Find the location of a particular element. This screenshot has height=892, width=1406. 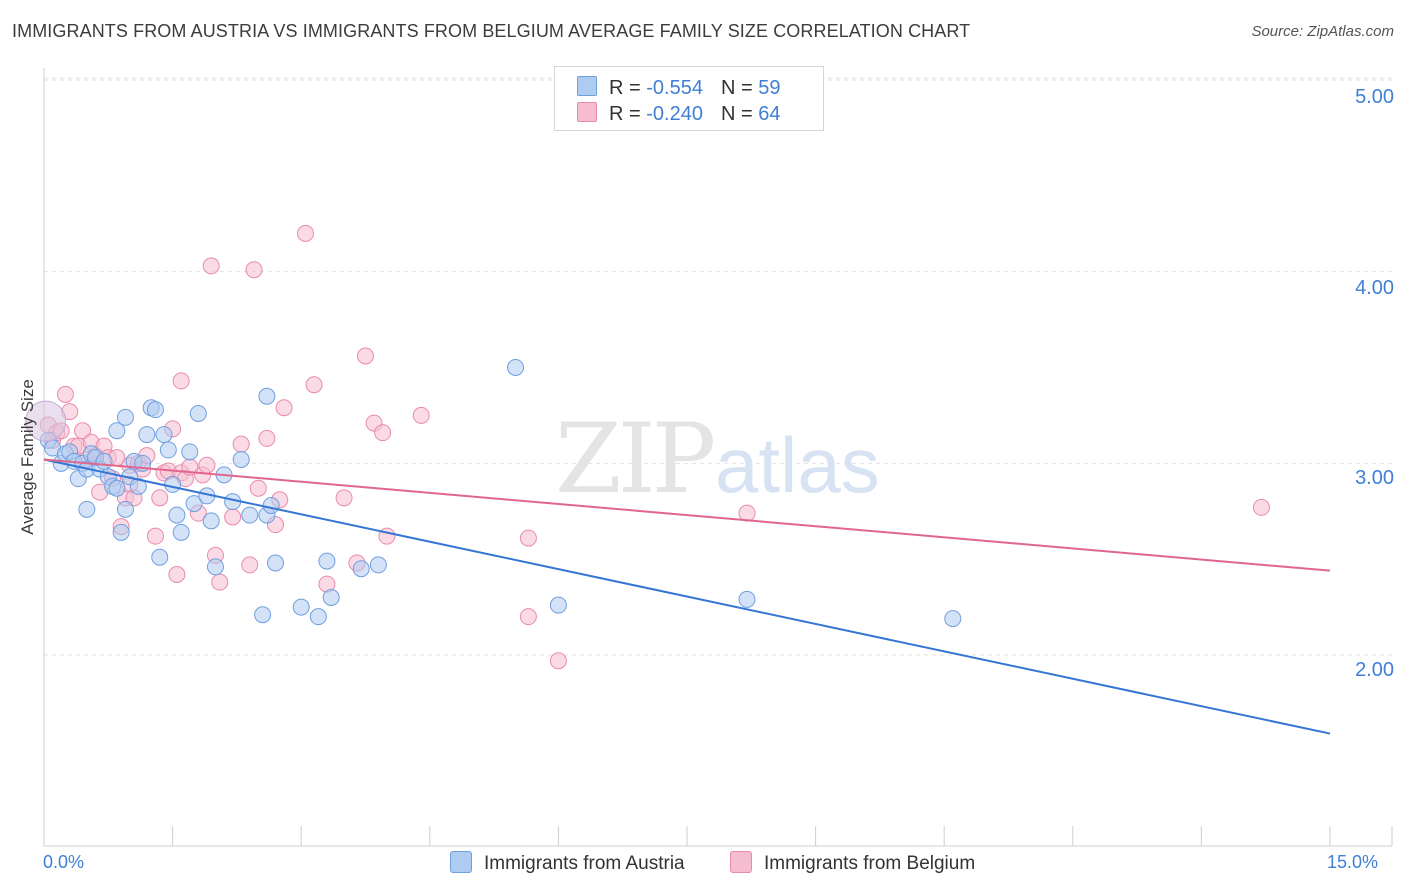

overlap-point is located at coordinates (46, 421).